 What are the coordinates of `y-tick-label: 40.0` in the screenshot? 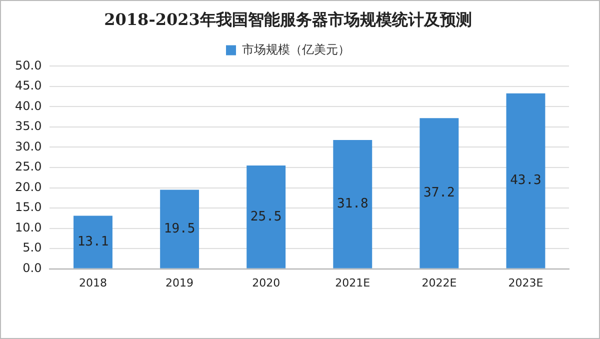 It's located at (28, 105).